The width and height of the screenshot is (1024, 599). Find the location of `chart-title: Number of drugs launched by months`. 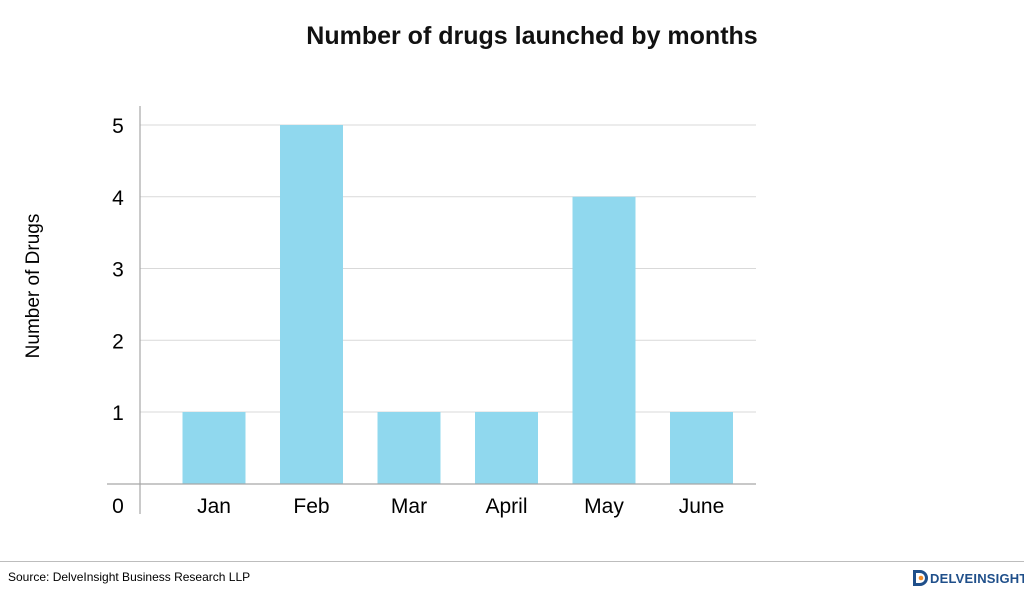

chart-title: Number of drugs launched by months is located at coordinates (532, 36).